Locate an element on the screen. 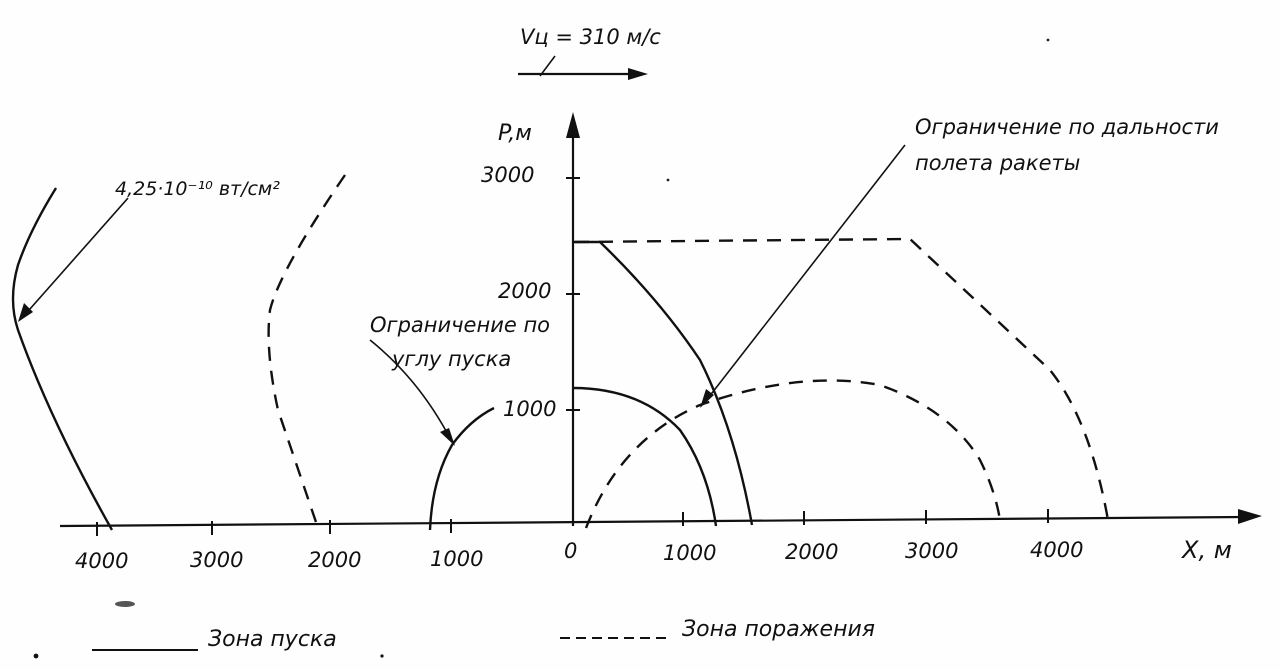  launch-angle-leader is located at coordinates (411, 391).